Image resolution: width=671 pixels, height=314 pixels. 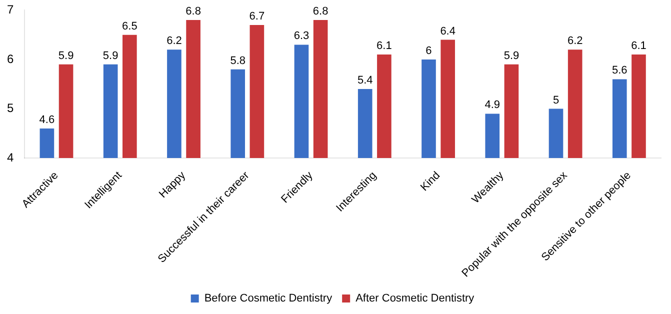 I want to click on legend-label: After Cosmetic Dentistry, so click(x=415, y=298).